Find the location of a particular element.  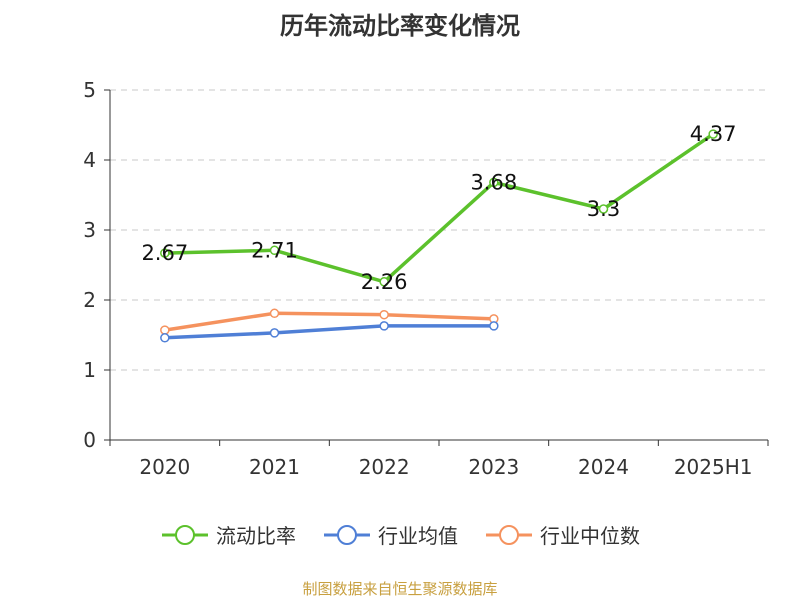

x-tick-label: 2022 is located at coordinates (384, 467).